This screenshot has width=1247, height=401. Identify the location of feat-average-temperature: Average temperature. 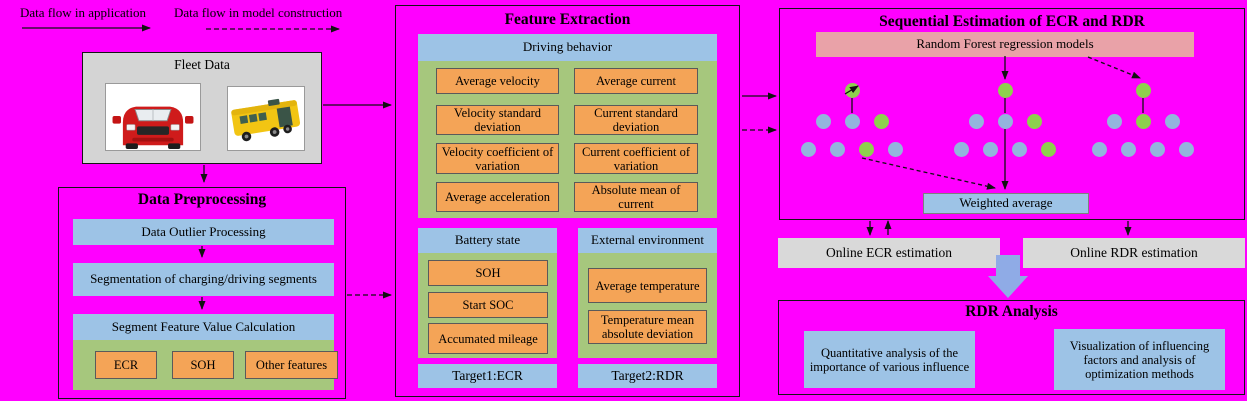
(647, 285).